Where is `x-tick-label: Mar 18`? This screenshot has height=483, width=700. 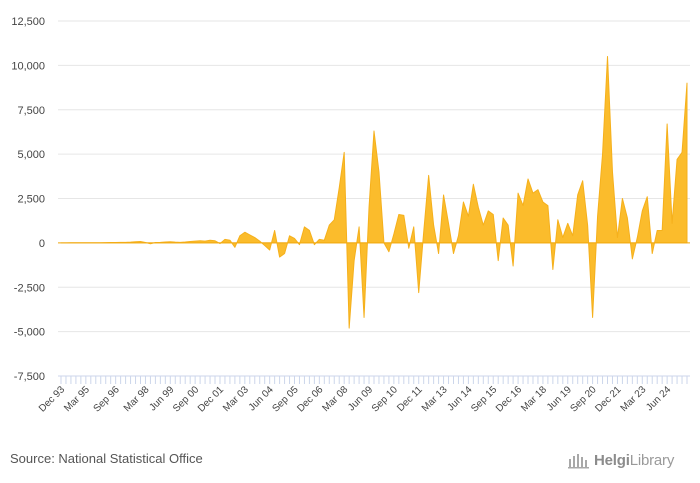
x-tick-label: Mar 18 is located at coordinates (534, 399).